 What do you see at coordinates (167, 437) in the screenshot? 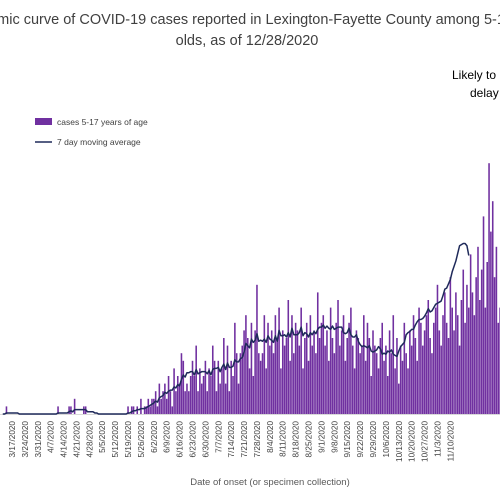
I see `x-tick-label: 6/9/2020` at bounding box center [167, 437].